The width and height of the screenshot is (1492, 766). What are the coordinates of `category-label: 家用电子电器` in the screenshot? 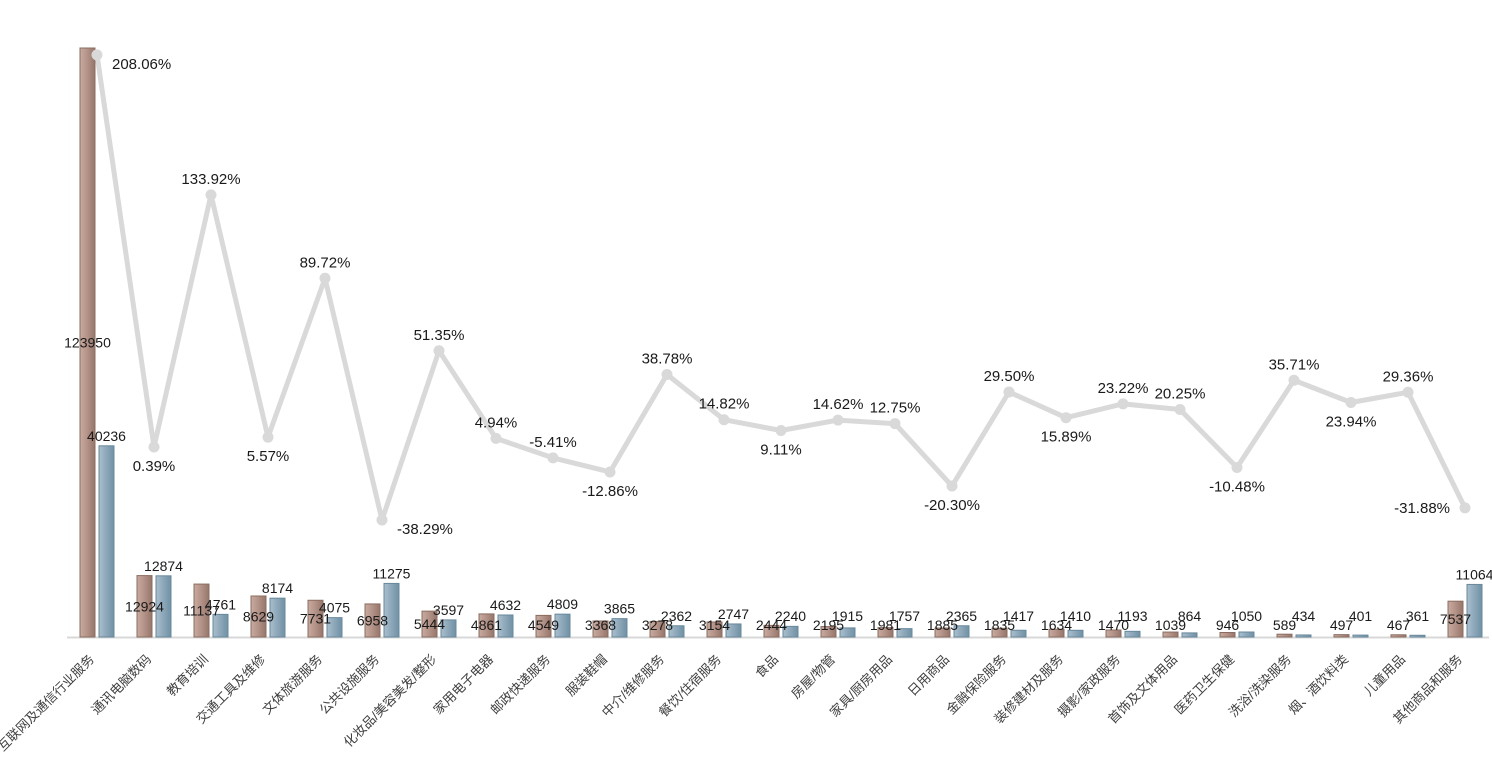 It's located at (463, 685).